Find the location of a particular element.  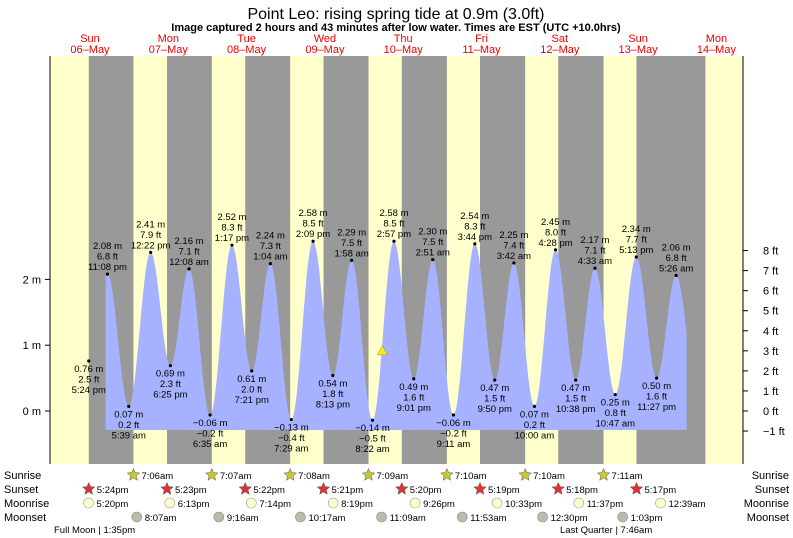

high-tide-label: 2.41 m is located at coordinates (150, 224).